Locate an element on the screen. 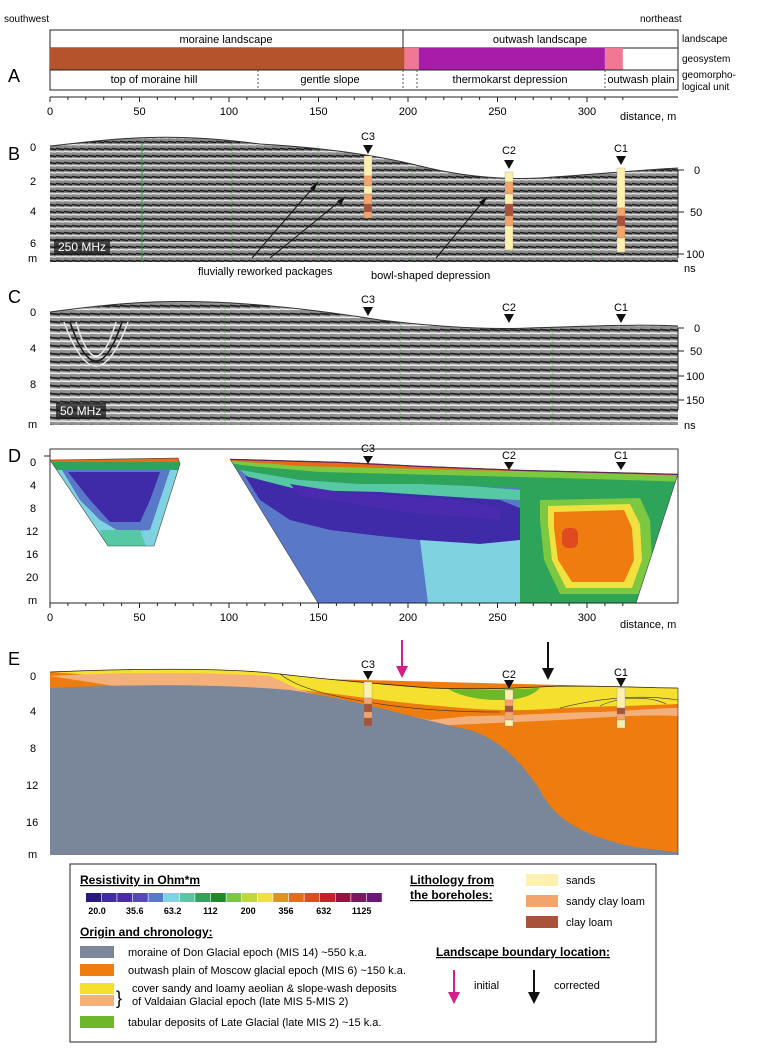  depth-b-4: 4 is located at coordinates (33, 212).